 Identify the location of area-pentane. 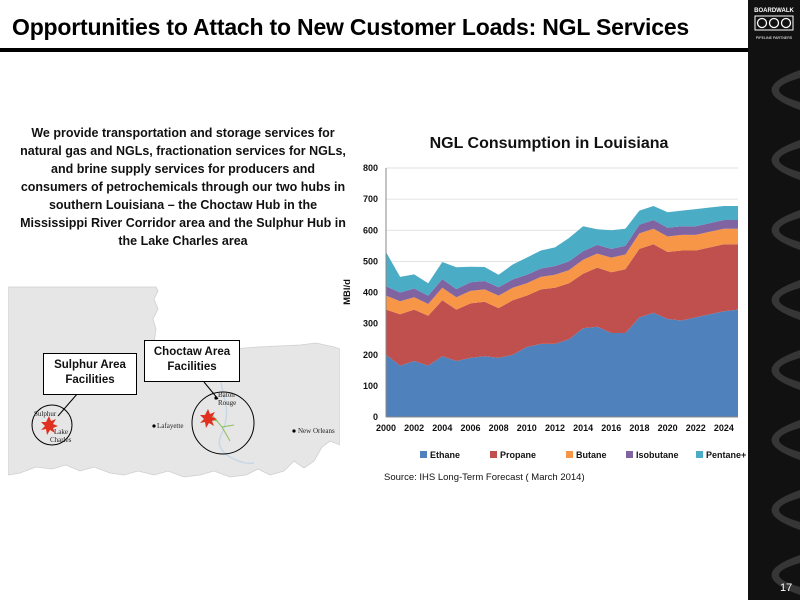
(562, 251).